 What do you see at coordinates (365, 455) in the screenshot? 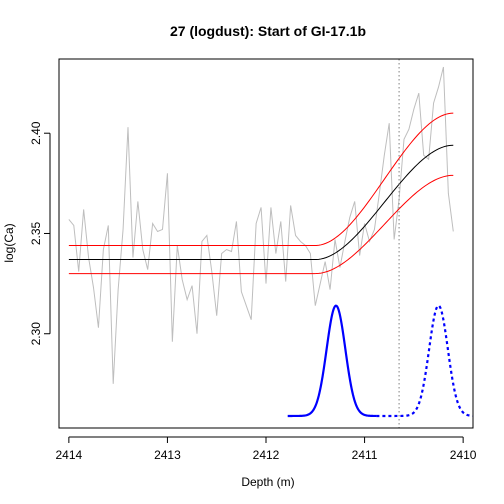
I see `x-tick-label: 2411` at bounding box center [365, 455].